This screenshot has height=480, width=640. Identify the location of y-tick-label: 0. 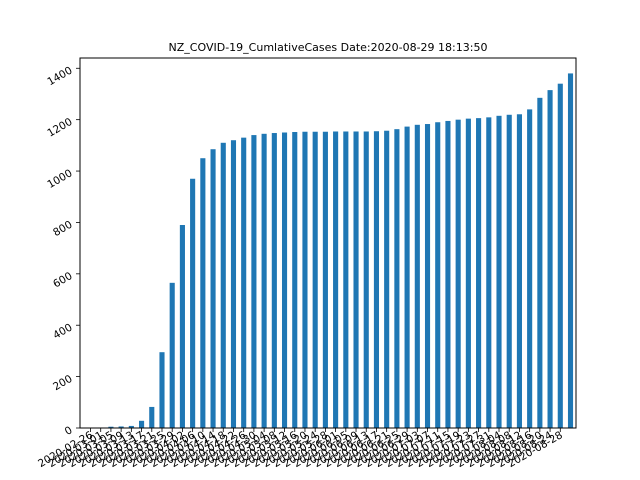
(69, 431).